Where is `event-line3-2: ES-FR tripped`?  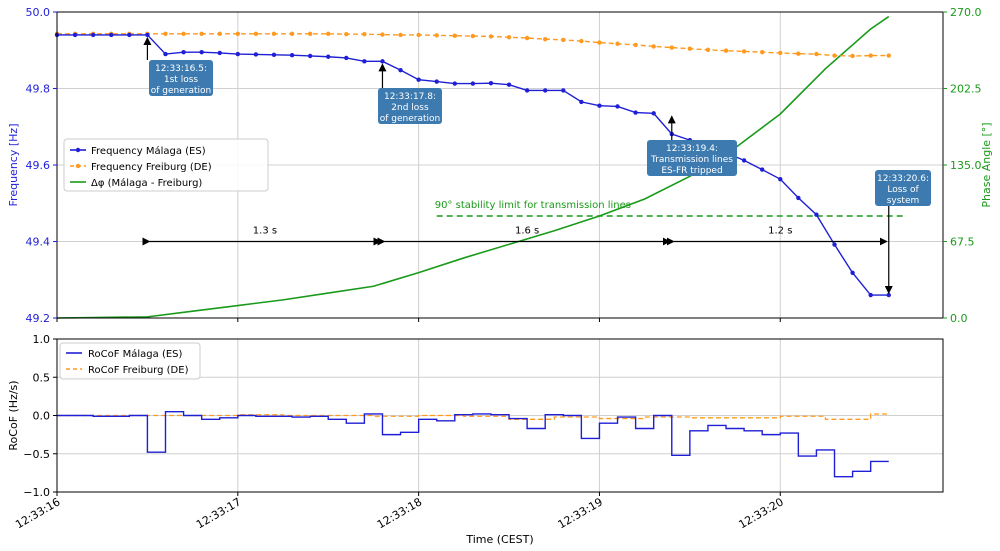
event-line3-2: ES-FR tripped is located at coordinates (691, 171).